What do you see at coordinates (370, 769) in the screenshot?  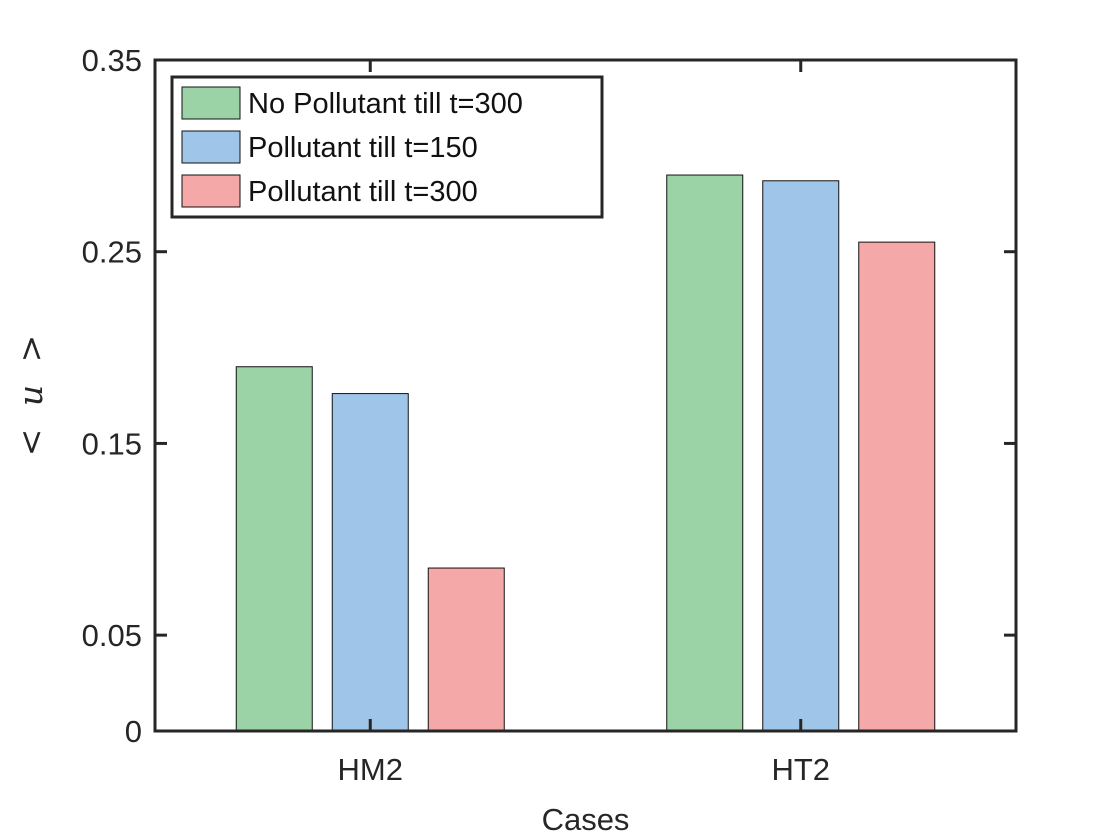 I see `x-tick-label-hm2: HM2` at bounding box center [370, 769].